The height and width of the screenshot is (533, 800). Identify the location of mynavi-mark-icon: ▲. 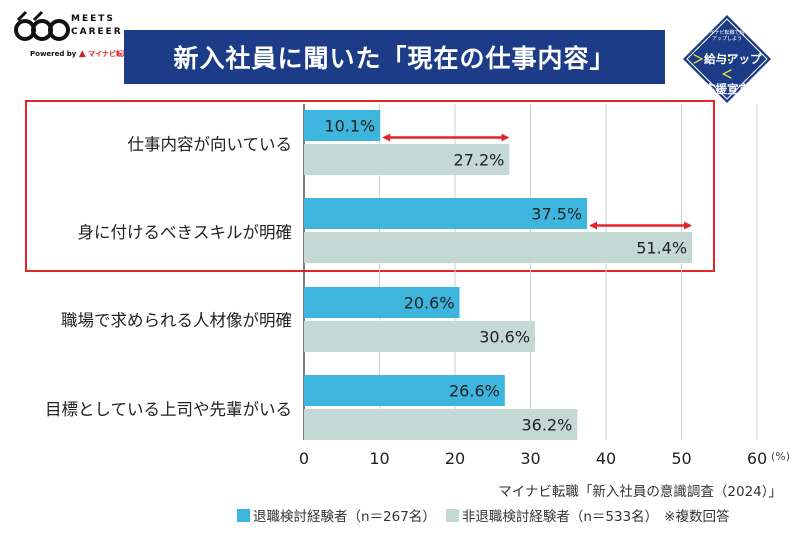
(82, 54).